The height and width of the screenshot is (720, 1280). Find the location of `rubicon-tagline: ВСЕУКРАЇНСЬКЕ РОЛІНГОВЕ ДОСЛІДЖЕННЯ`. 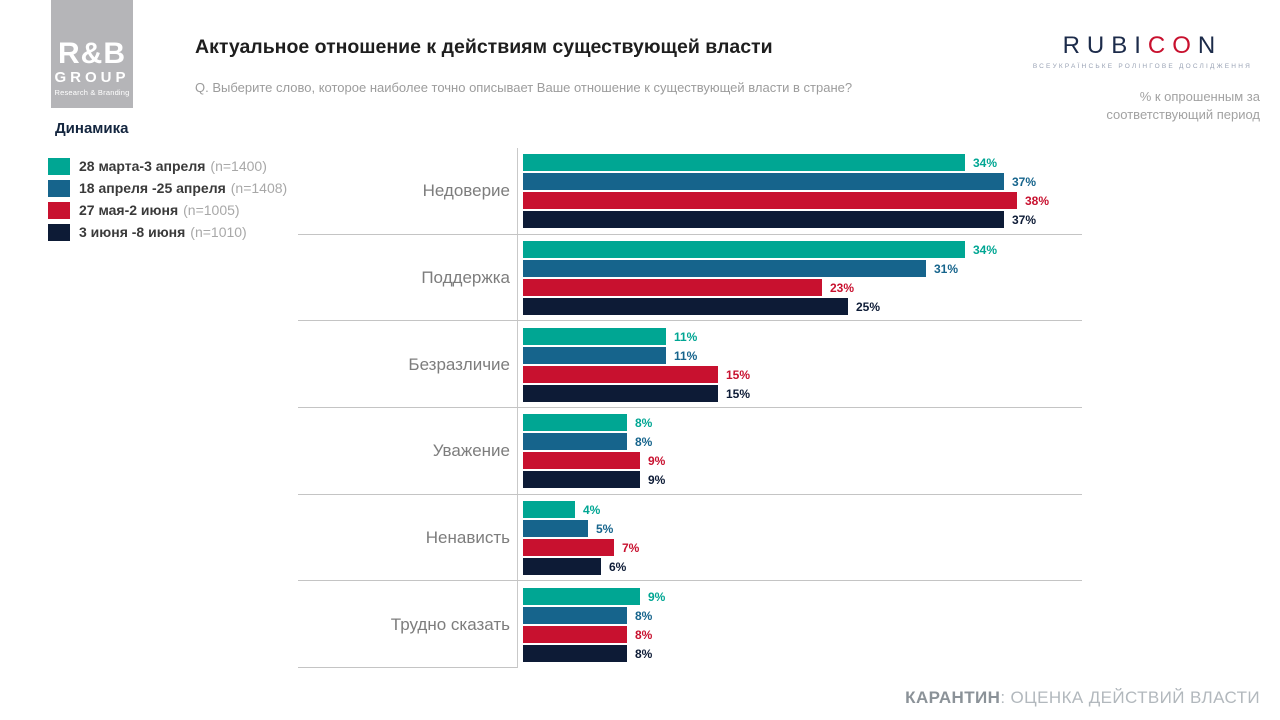

rubicon-tagline: ВСЕУКРАЇНСЬКЕ РОЛІНГОВЕ ДОСЛІДЖЕННЯ is located at coordinates (1142, 66).